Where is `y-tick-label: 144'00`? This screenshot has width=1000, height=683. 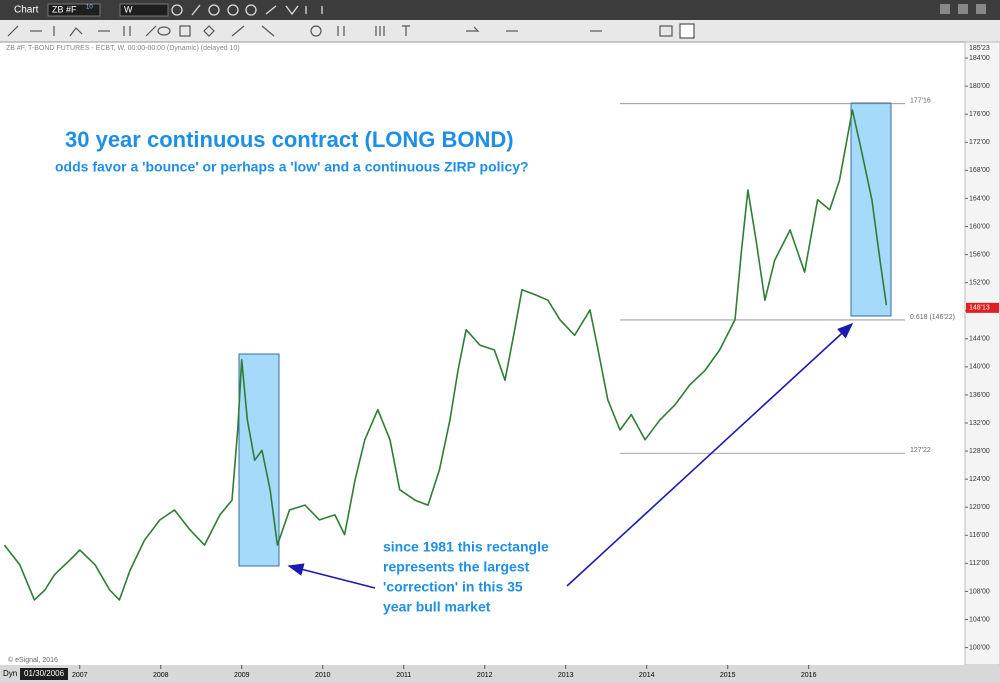
y-tick-label: 144'00 is located at coordinates (979, 339).